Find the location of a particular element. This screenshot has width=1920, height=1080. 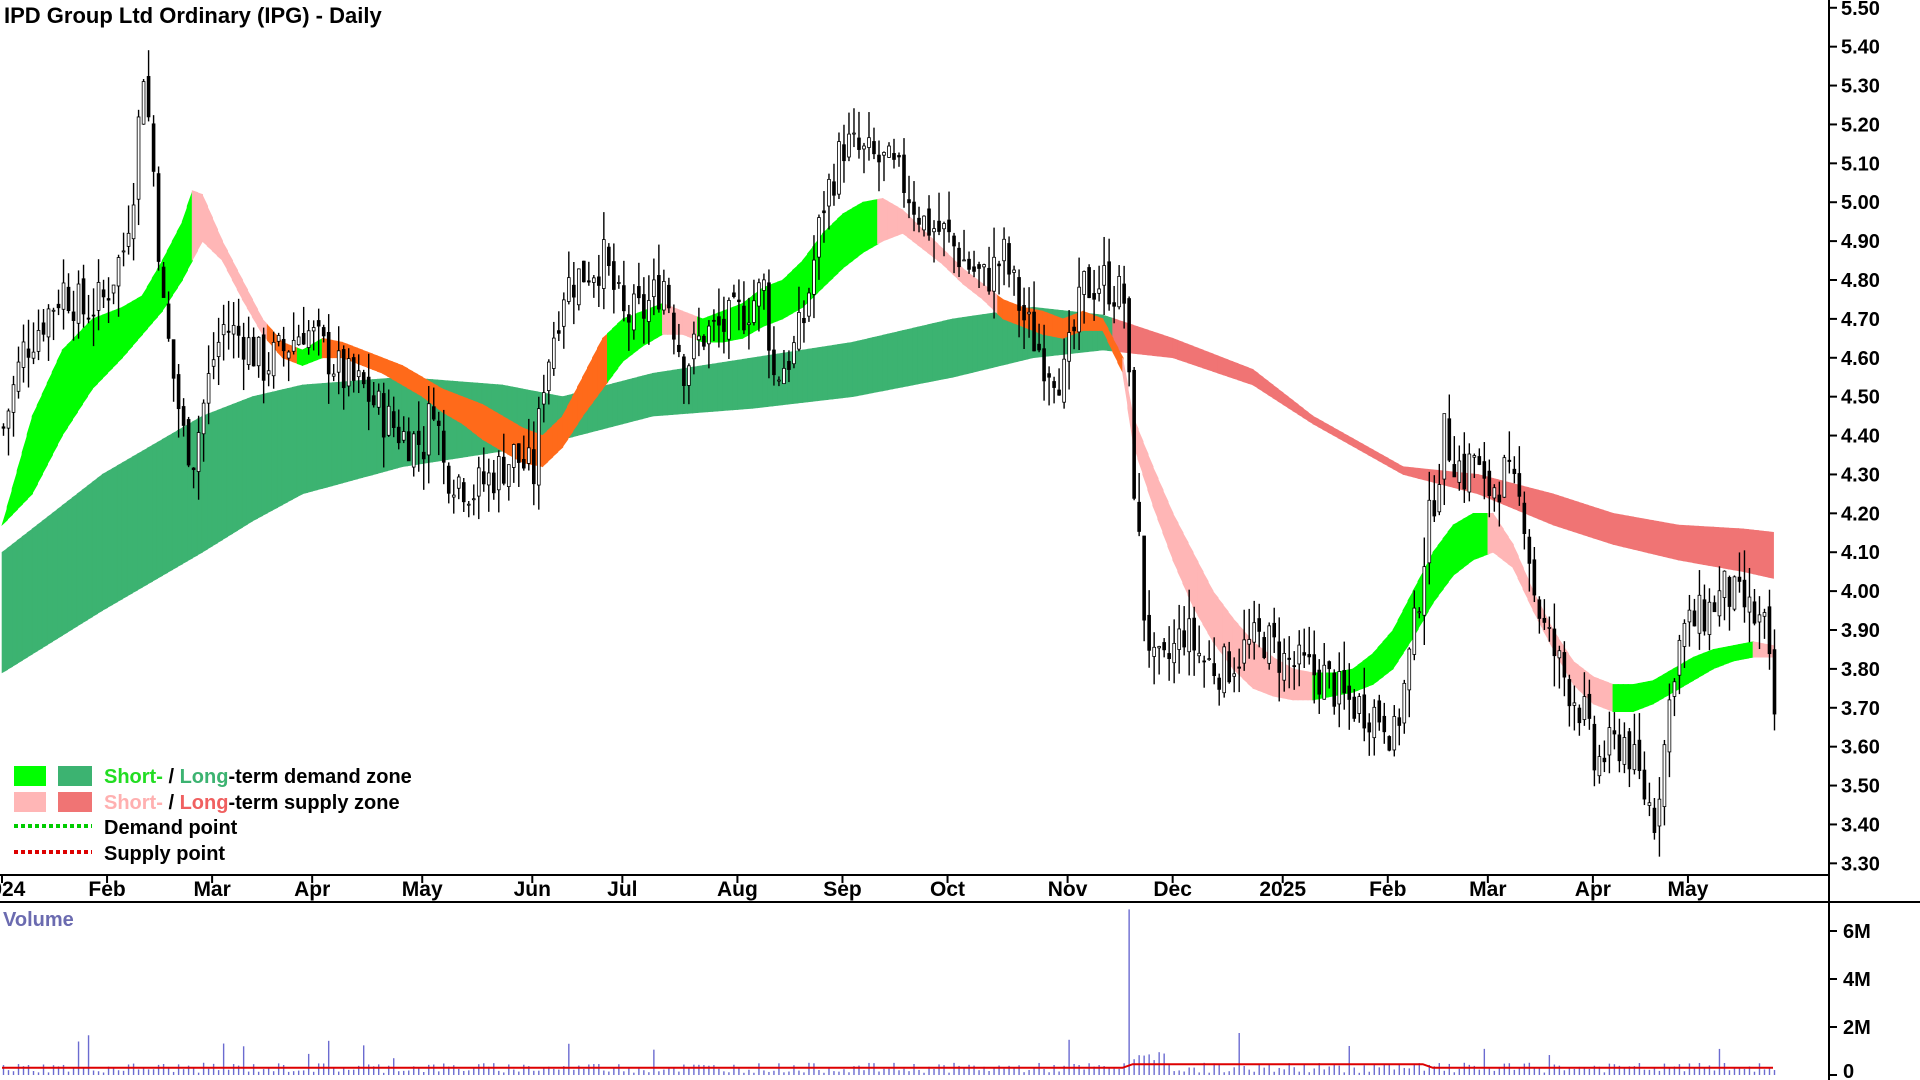

price-tick-label: 5.20 is located at coordinates (1860, 125).